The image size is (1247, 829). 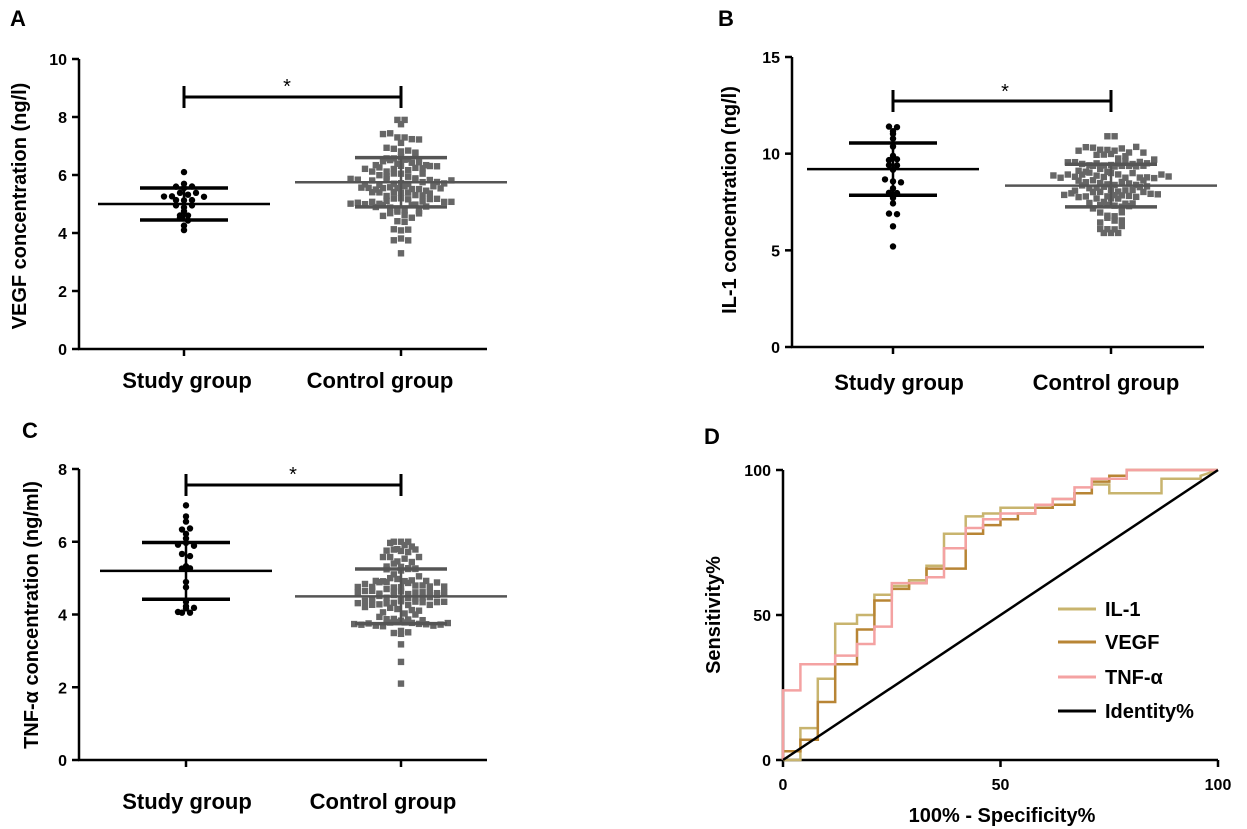 What do you see at coordinates (282, 616) in the screenshot?
I see `panel-c-plot: 0 2 4 6 8` at bounding box center [282, 616].